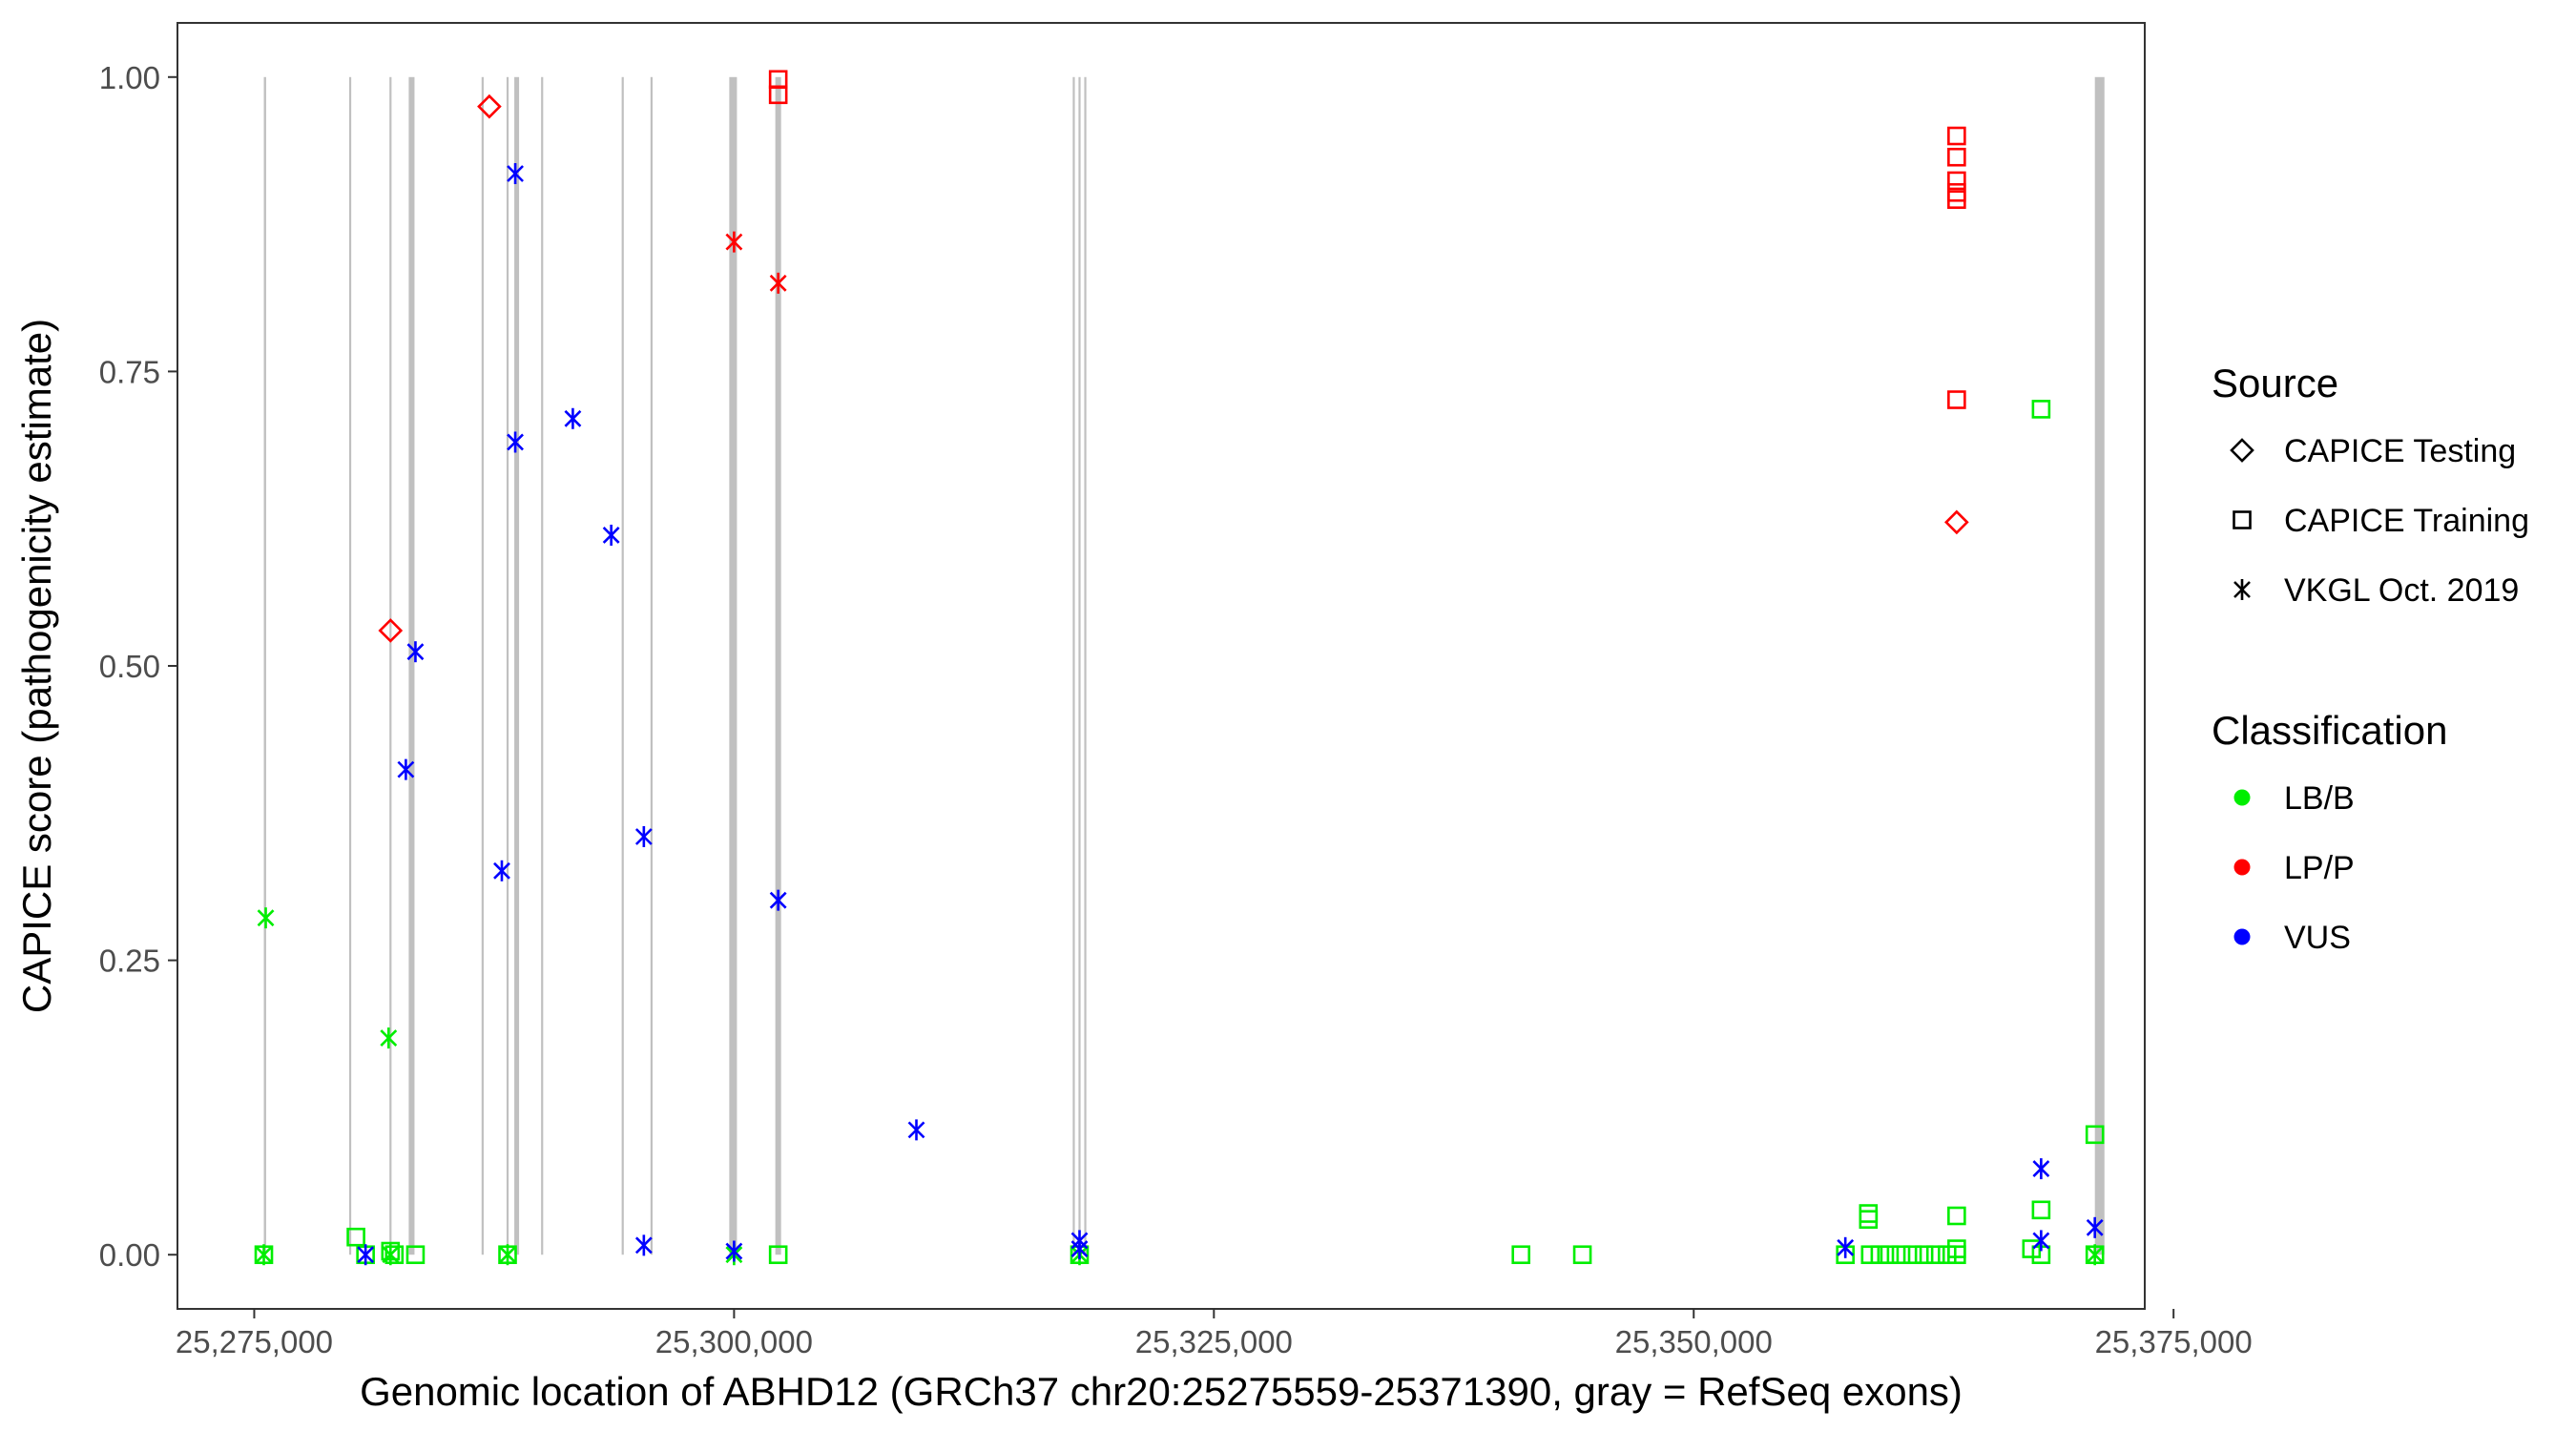 This screenshot has height=1431, width=2576. Describe the element at coordinates (129, 667) in the screenshot. I see `y-tick-label: 0.50` at that location.